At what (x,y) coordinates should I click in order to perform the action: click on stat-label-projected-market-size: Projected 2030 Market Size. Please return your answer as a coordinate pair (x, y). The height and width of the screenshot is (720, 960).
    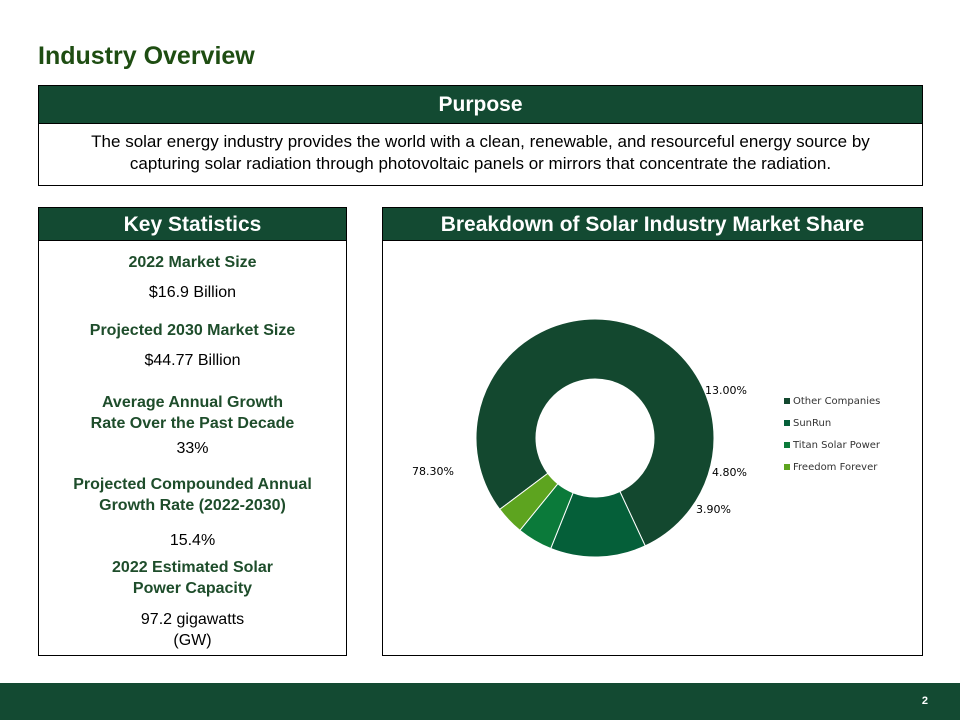
    Looking at the image, I should click on (192, 330).